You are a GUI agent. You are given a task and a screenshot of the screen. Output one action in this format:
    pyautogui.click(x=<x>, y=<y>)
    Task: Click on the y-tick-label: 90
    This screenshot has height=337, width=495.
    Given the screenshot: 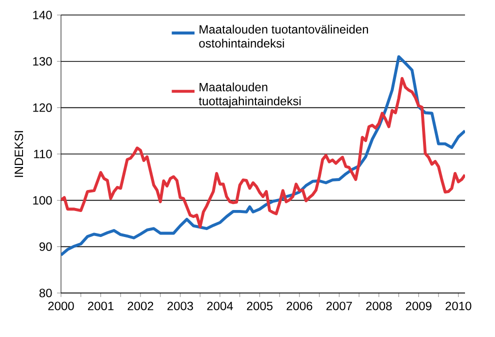 What is the action you would take?
    pyautogui.click(x=46, y=246)
    